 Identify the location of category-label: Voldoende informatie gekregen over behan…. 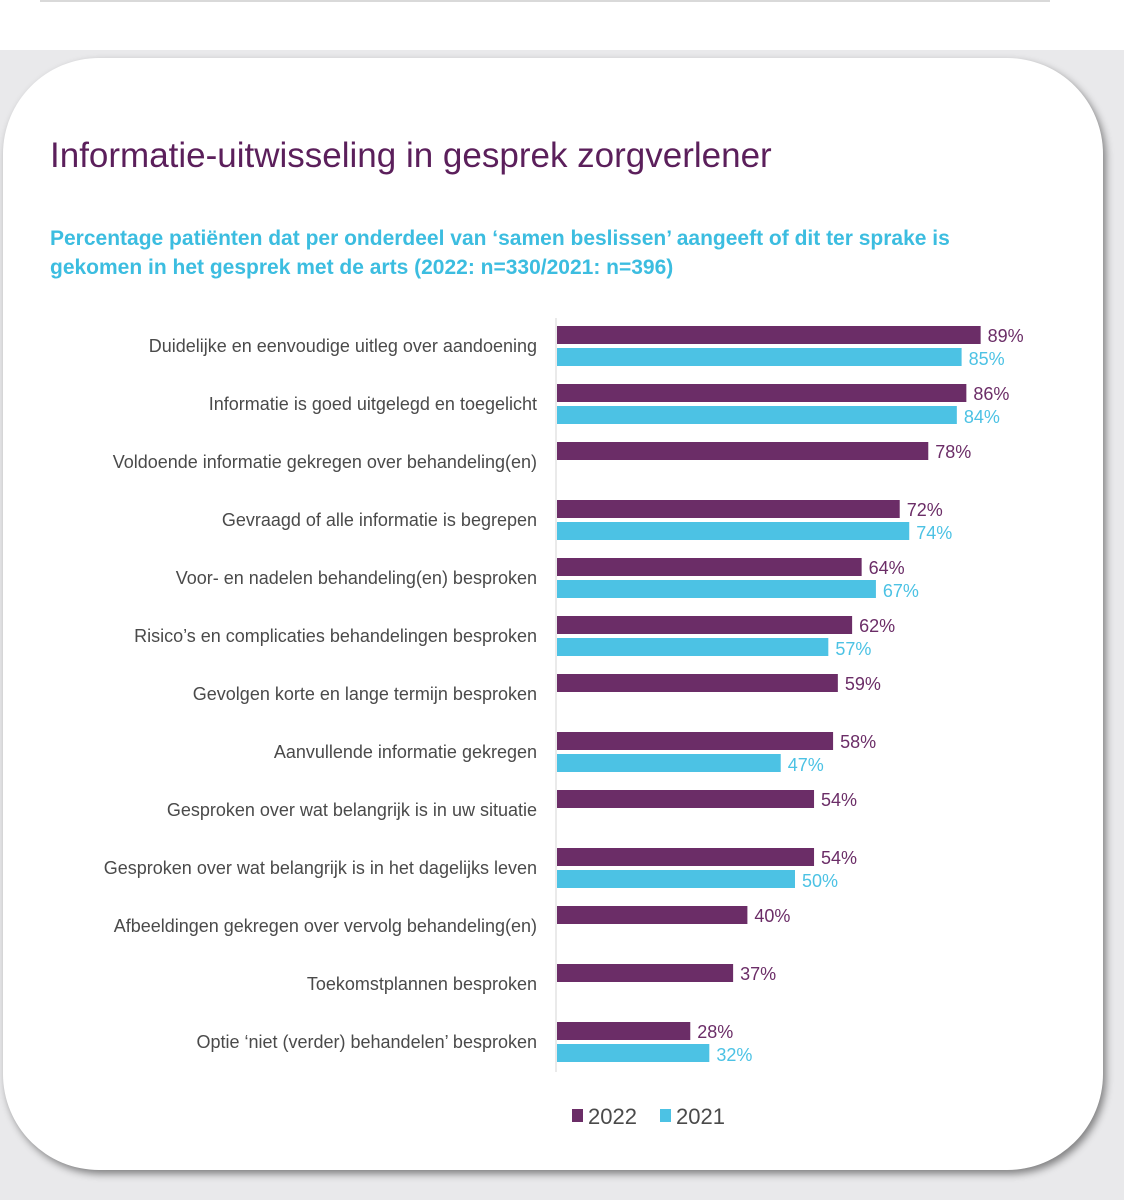
(325, 462).